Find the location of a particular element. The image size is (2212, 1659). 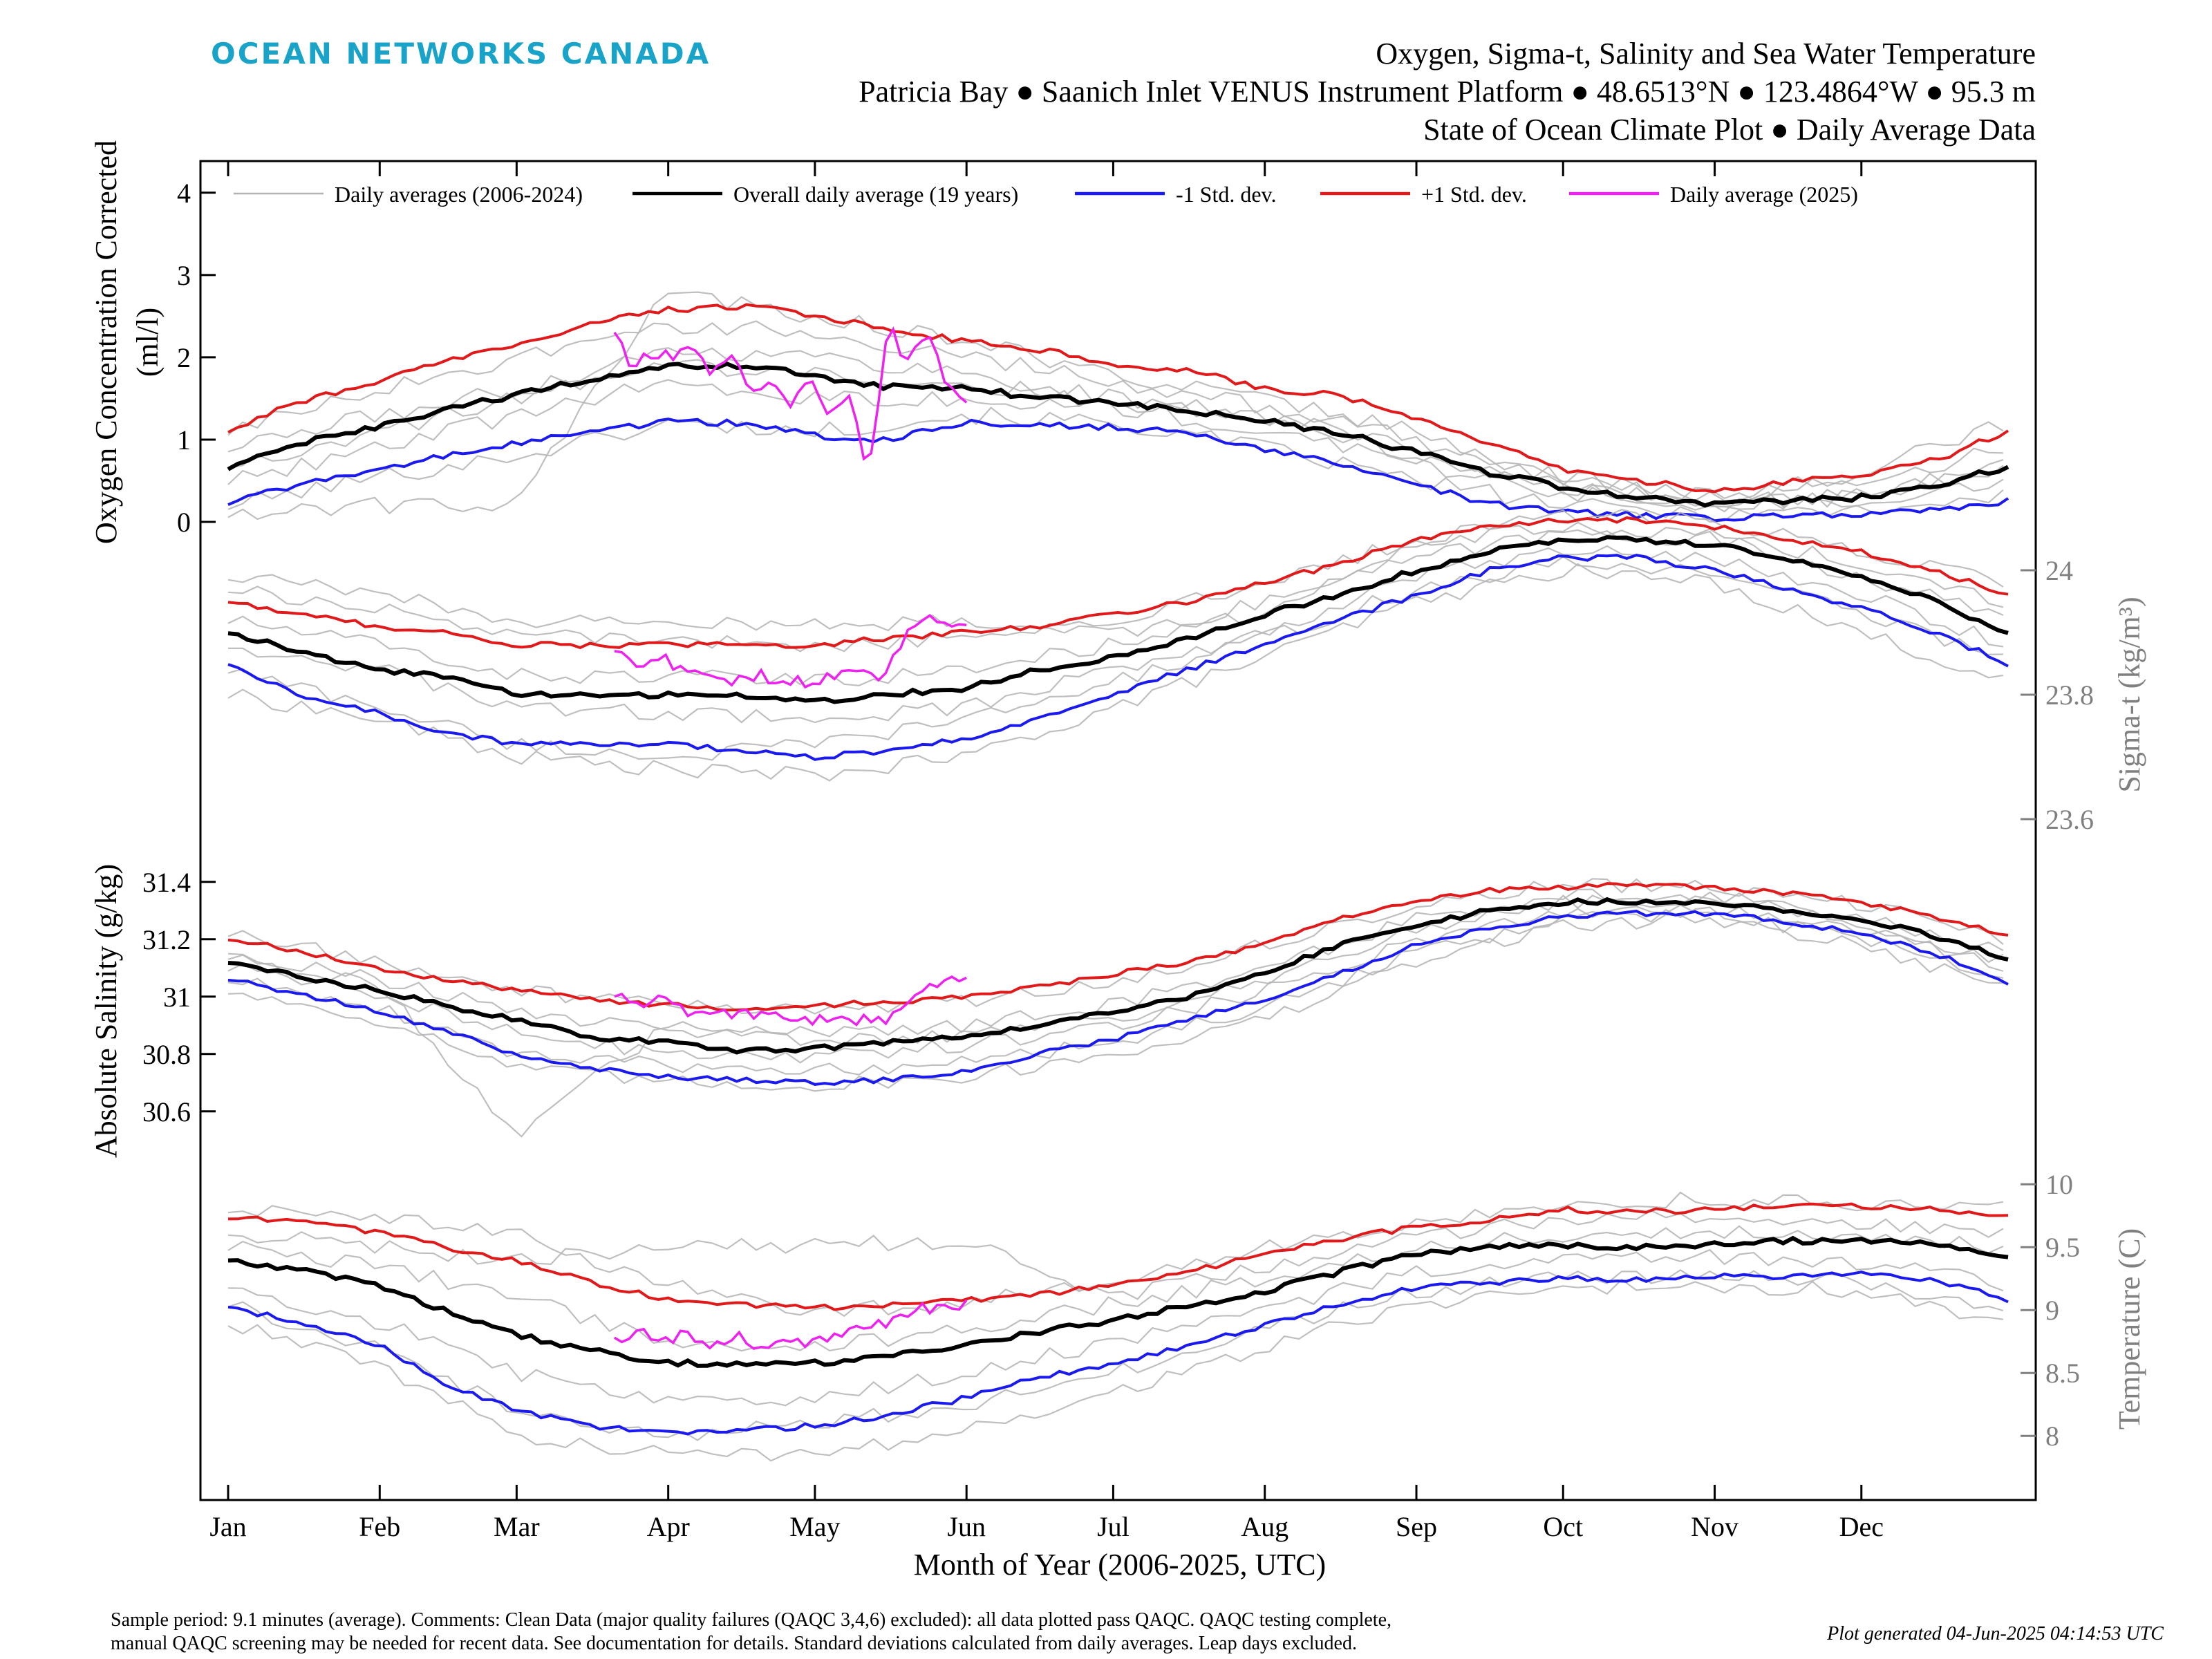

y-tick-label: 23.6 is located at coordinates (2069, 819).